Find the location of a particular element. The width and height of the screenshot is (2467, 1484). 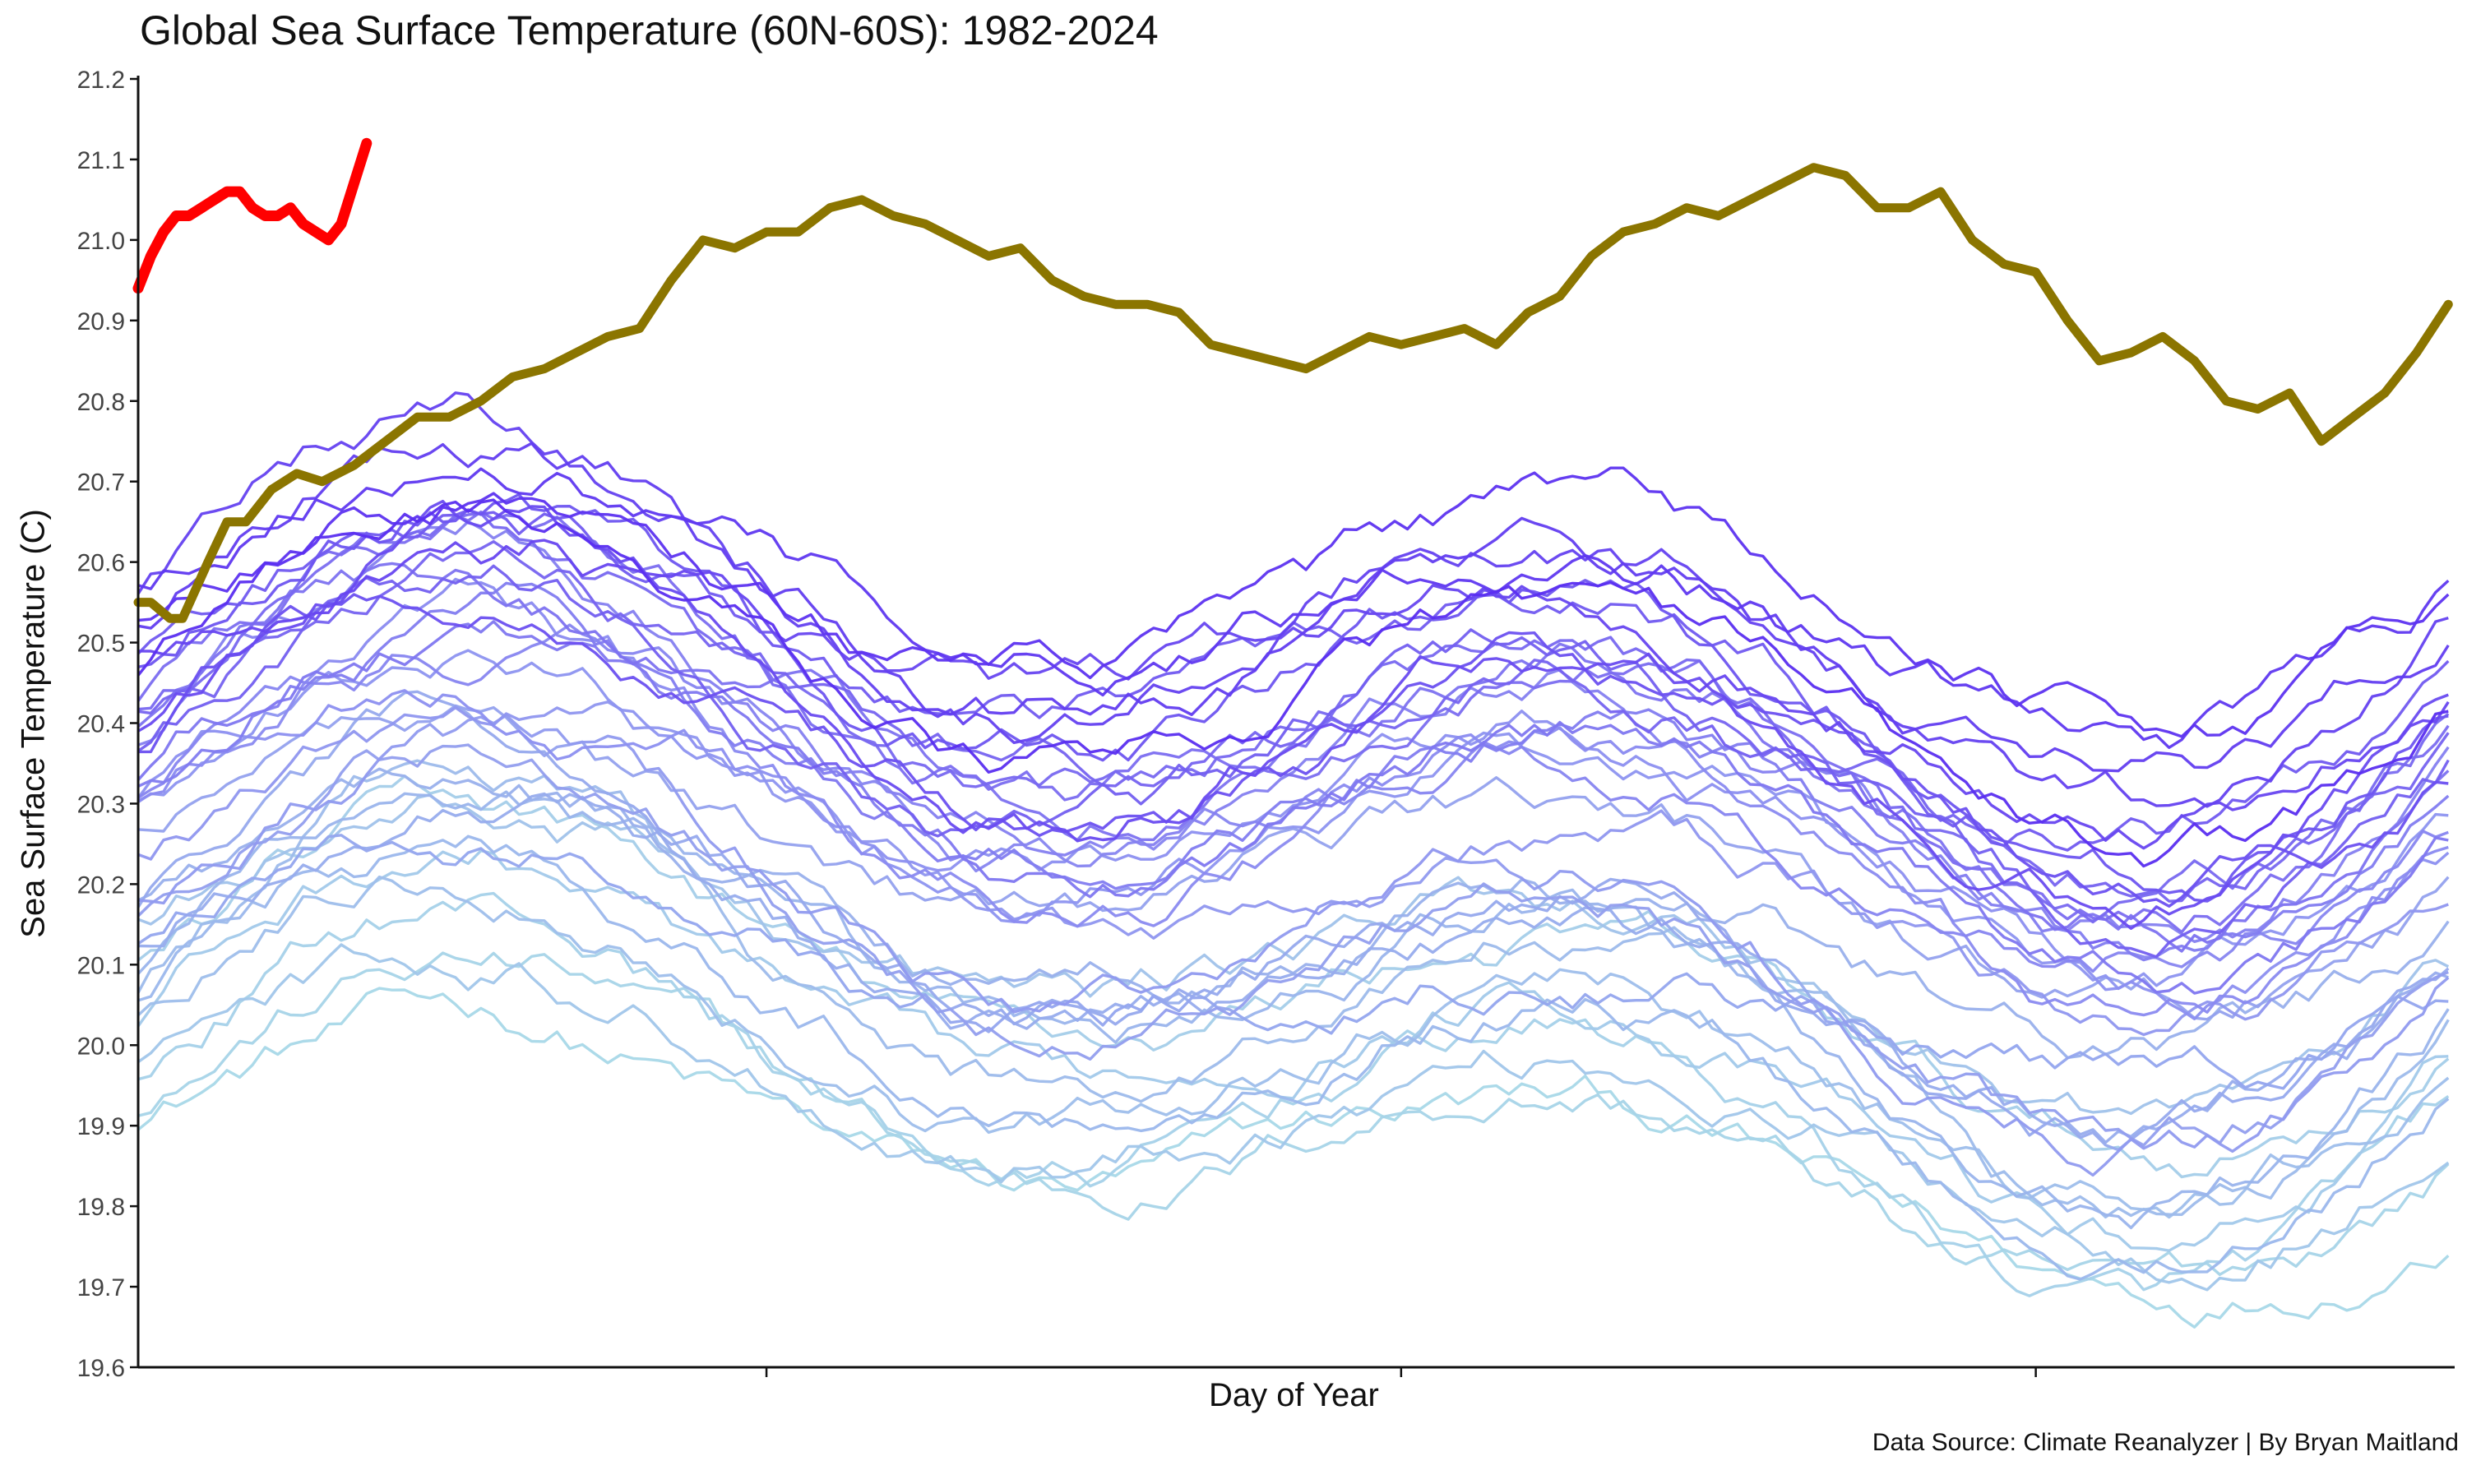

y-tick-label: 21.1 is located at coordinates (101, 161).